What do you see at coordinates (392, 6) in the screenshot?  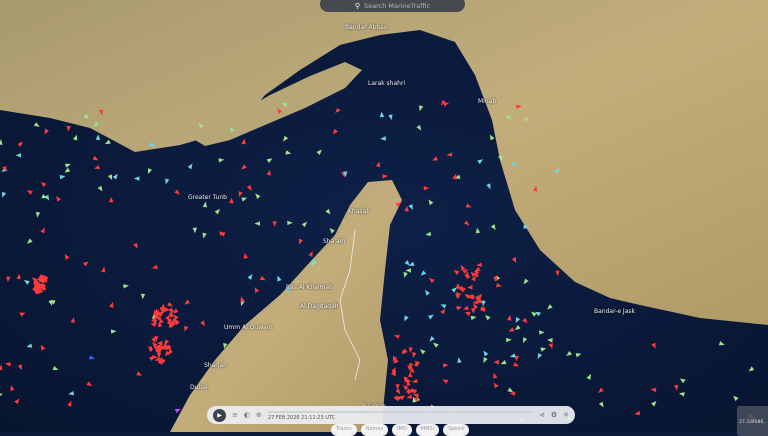 I see `search-input: ⚲ Search MarineTraffic` at bounding box center [392, 6].